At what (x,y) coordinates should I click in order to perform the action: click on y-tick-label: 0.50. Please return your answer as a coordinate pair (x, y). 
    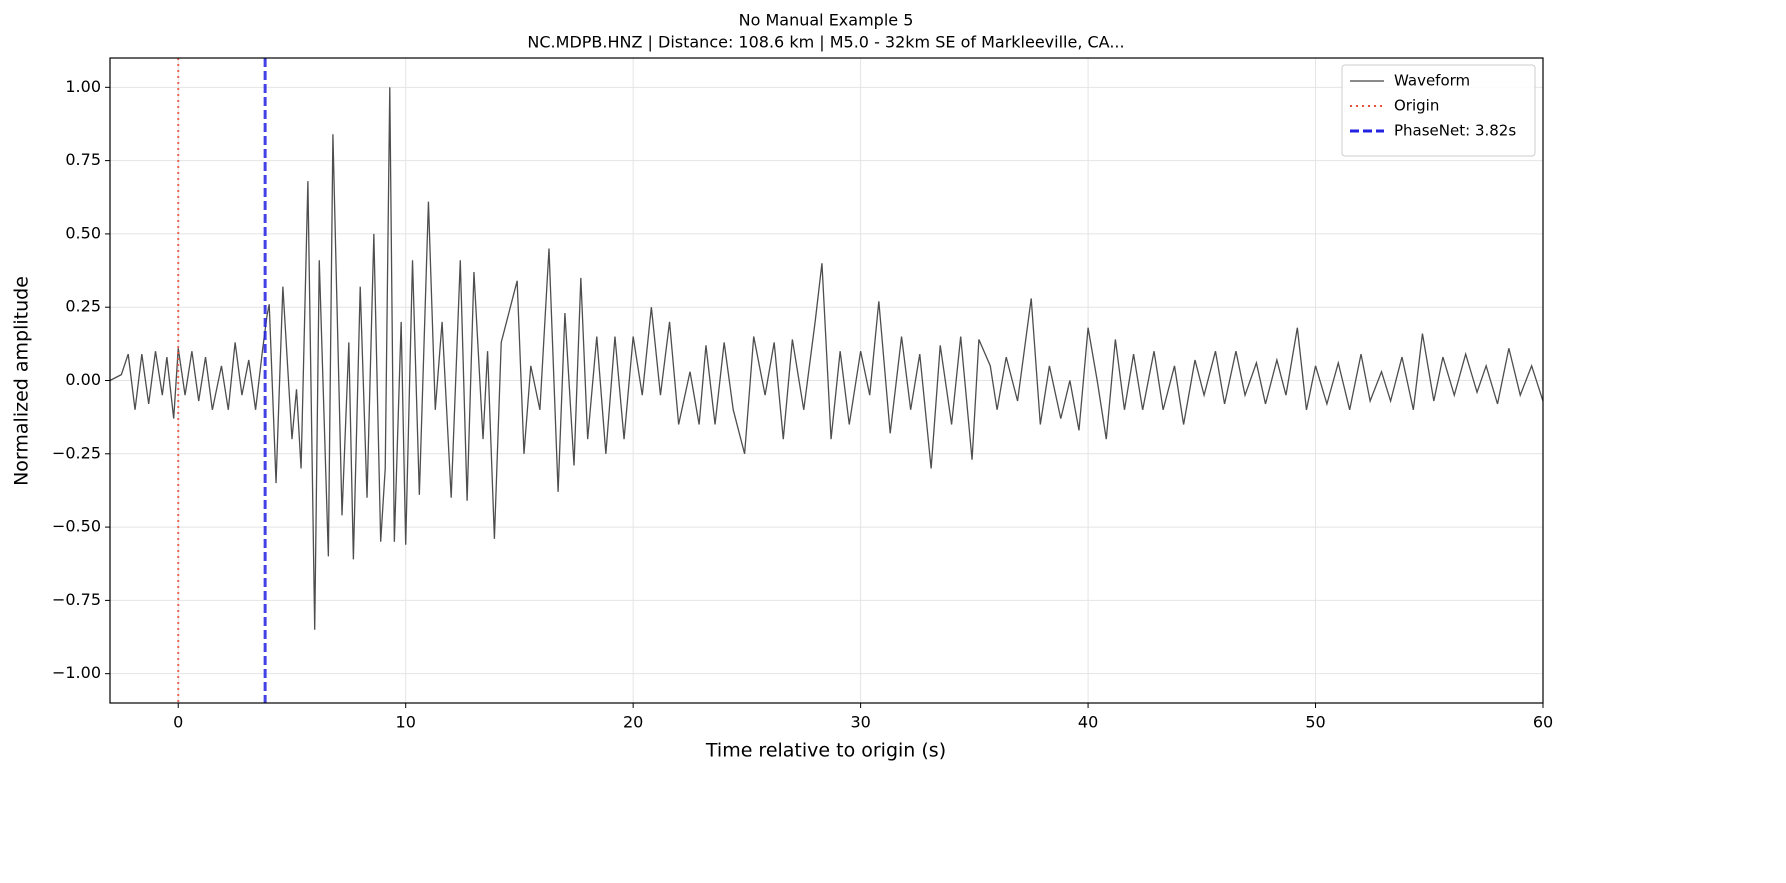
    Looking at the image, I should click on (83, 232).